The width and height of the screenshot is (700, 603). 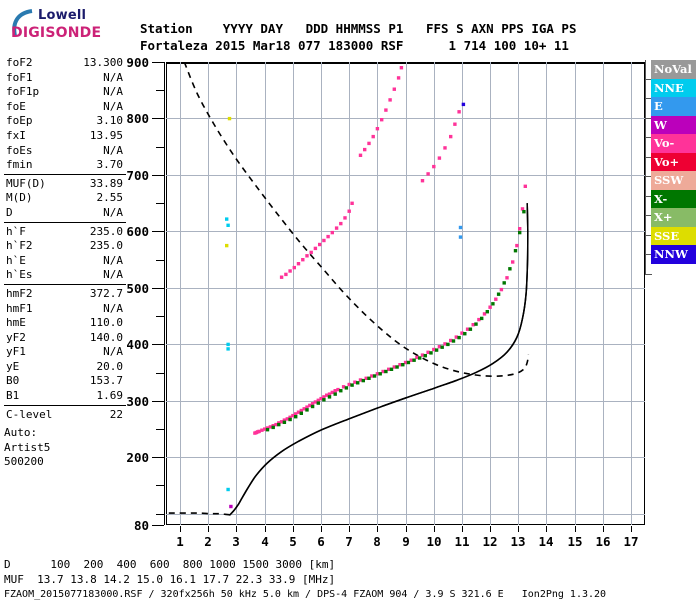 What do you see at coordinates (106, 381) in the screenshot?
I see `parameter-value: 153.7` at bounding box center [106, 381].